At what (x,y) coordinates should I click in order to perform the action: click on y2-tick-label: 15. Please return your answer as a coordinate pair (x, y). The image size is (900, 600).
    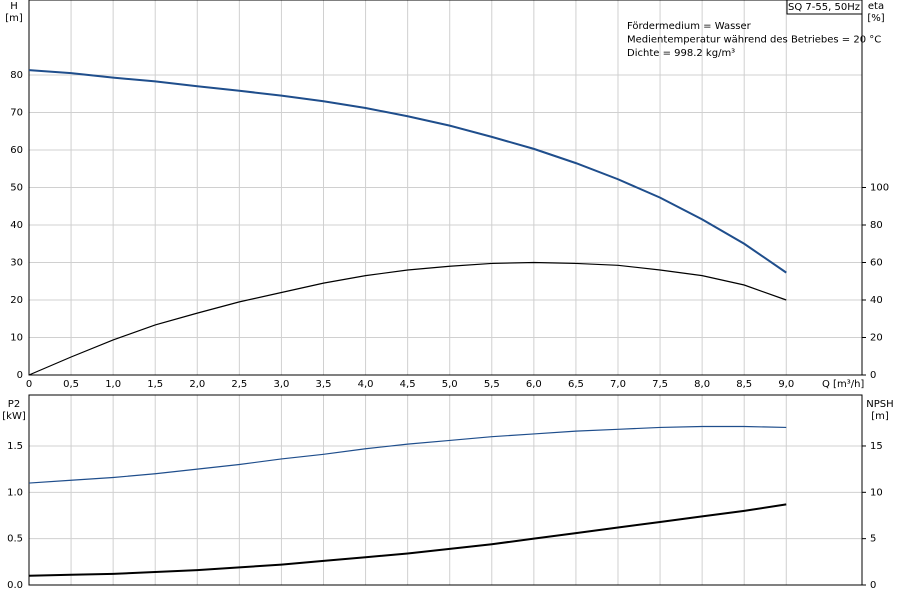
    Looking at the image, I should click on (876, 446).